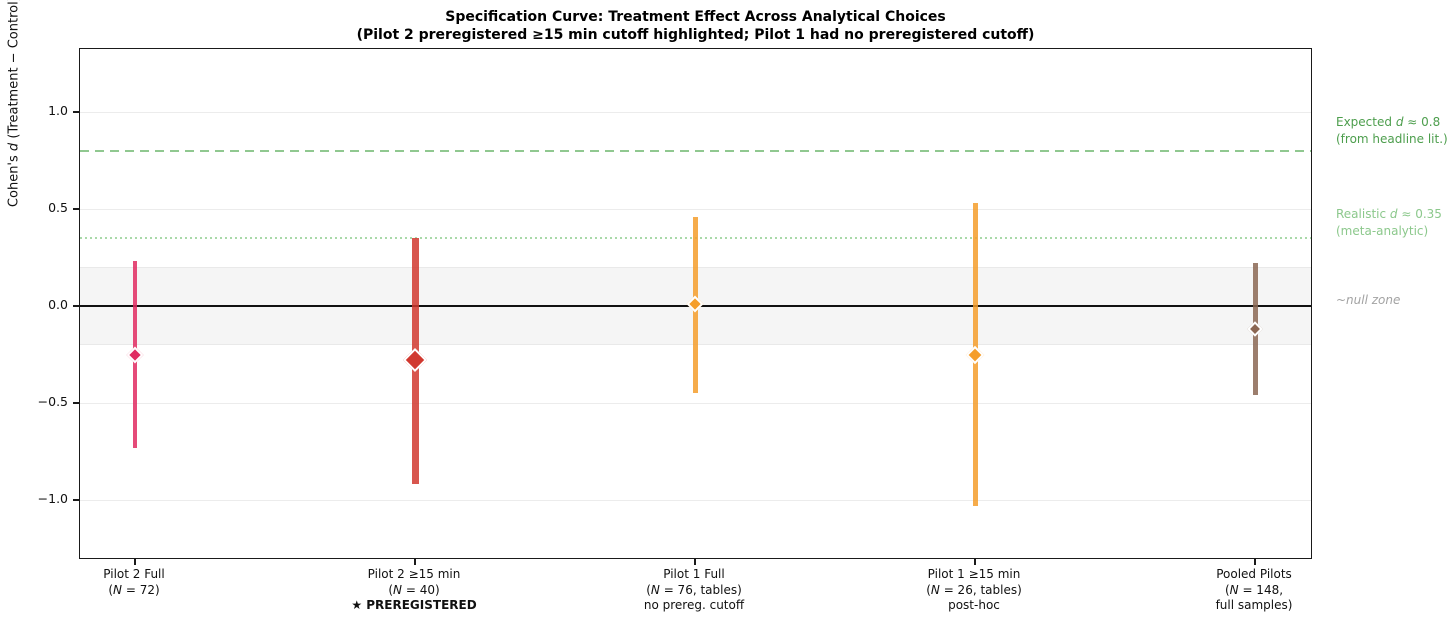  I want to click on xtick-label-line: (N = 26, tables), so click(974, 589).